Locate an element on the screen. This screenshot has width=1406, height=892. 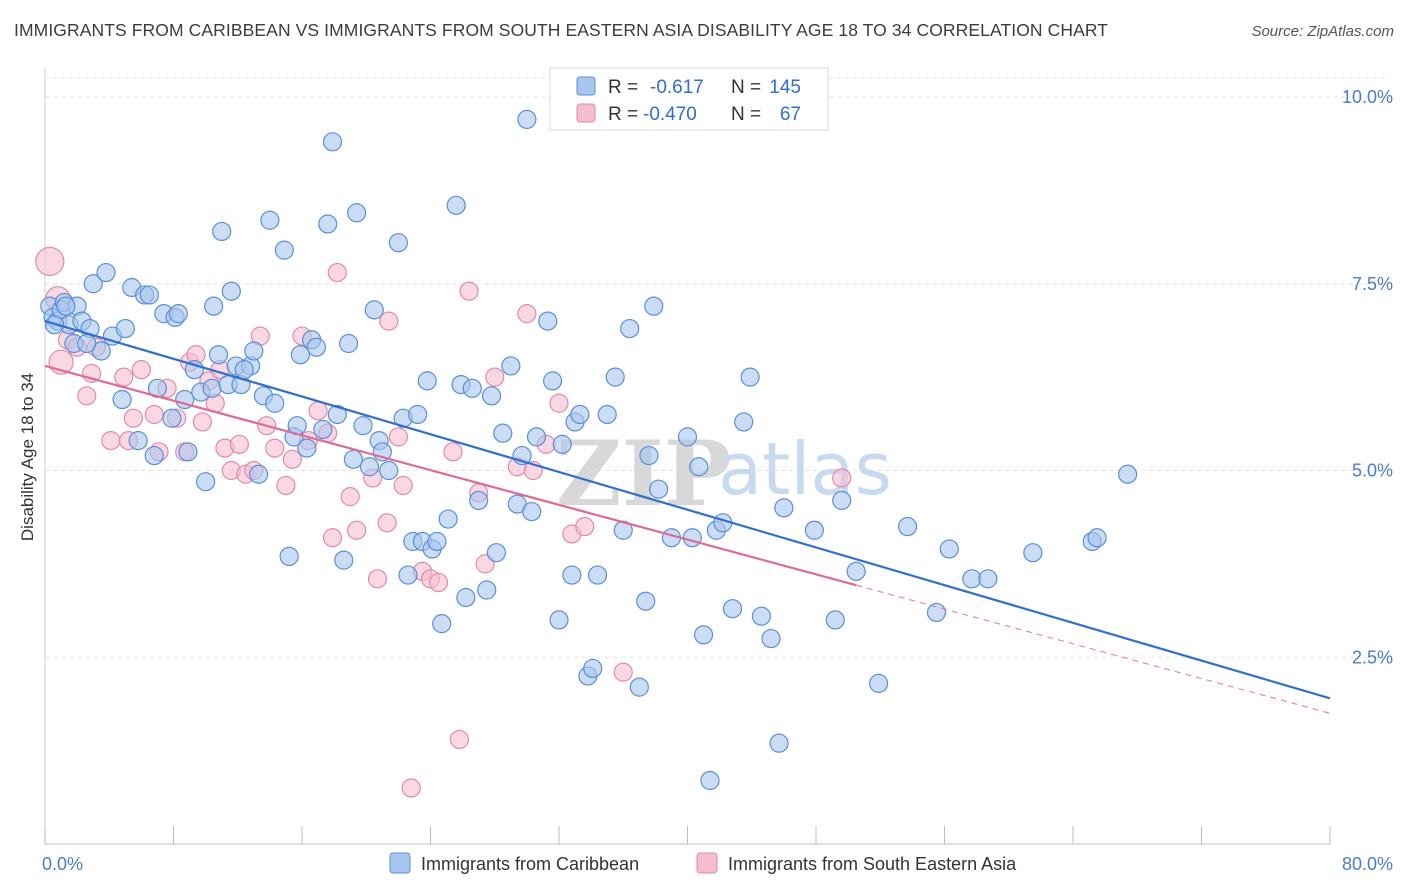
trendline-sea-extrapolated is located at coordinates (1093, 649).